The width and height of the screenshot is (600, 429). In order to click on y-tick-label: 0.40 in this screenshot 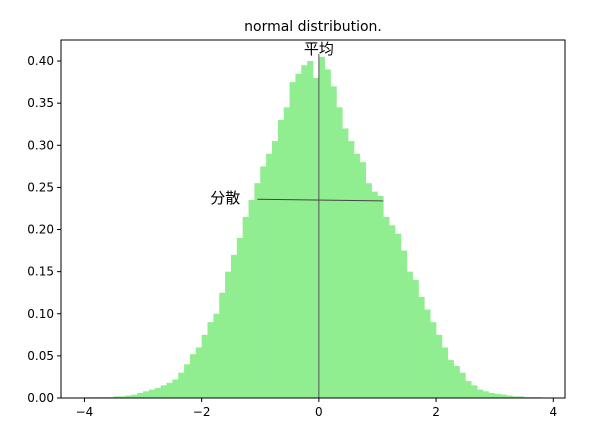, I will do `click(40, 61)`.